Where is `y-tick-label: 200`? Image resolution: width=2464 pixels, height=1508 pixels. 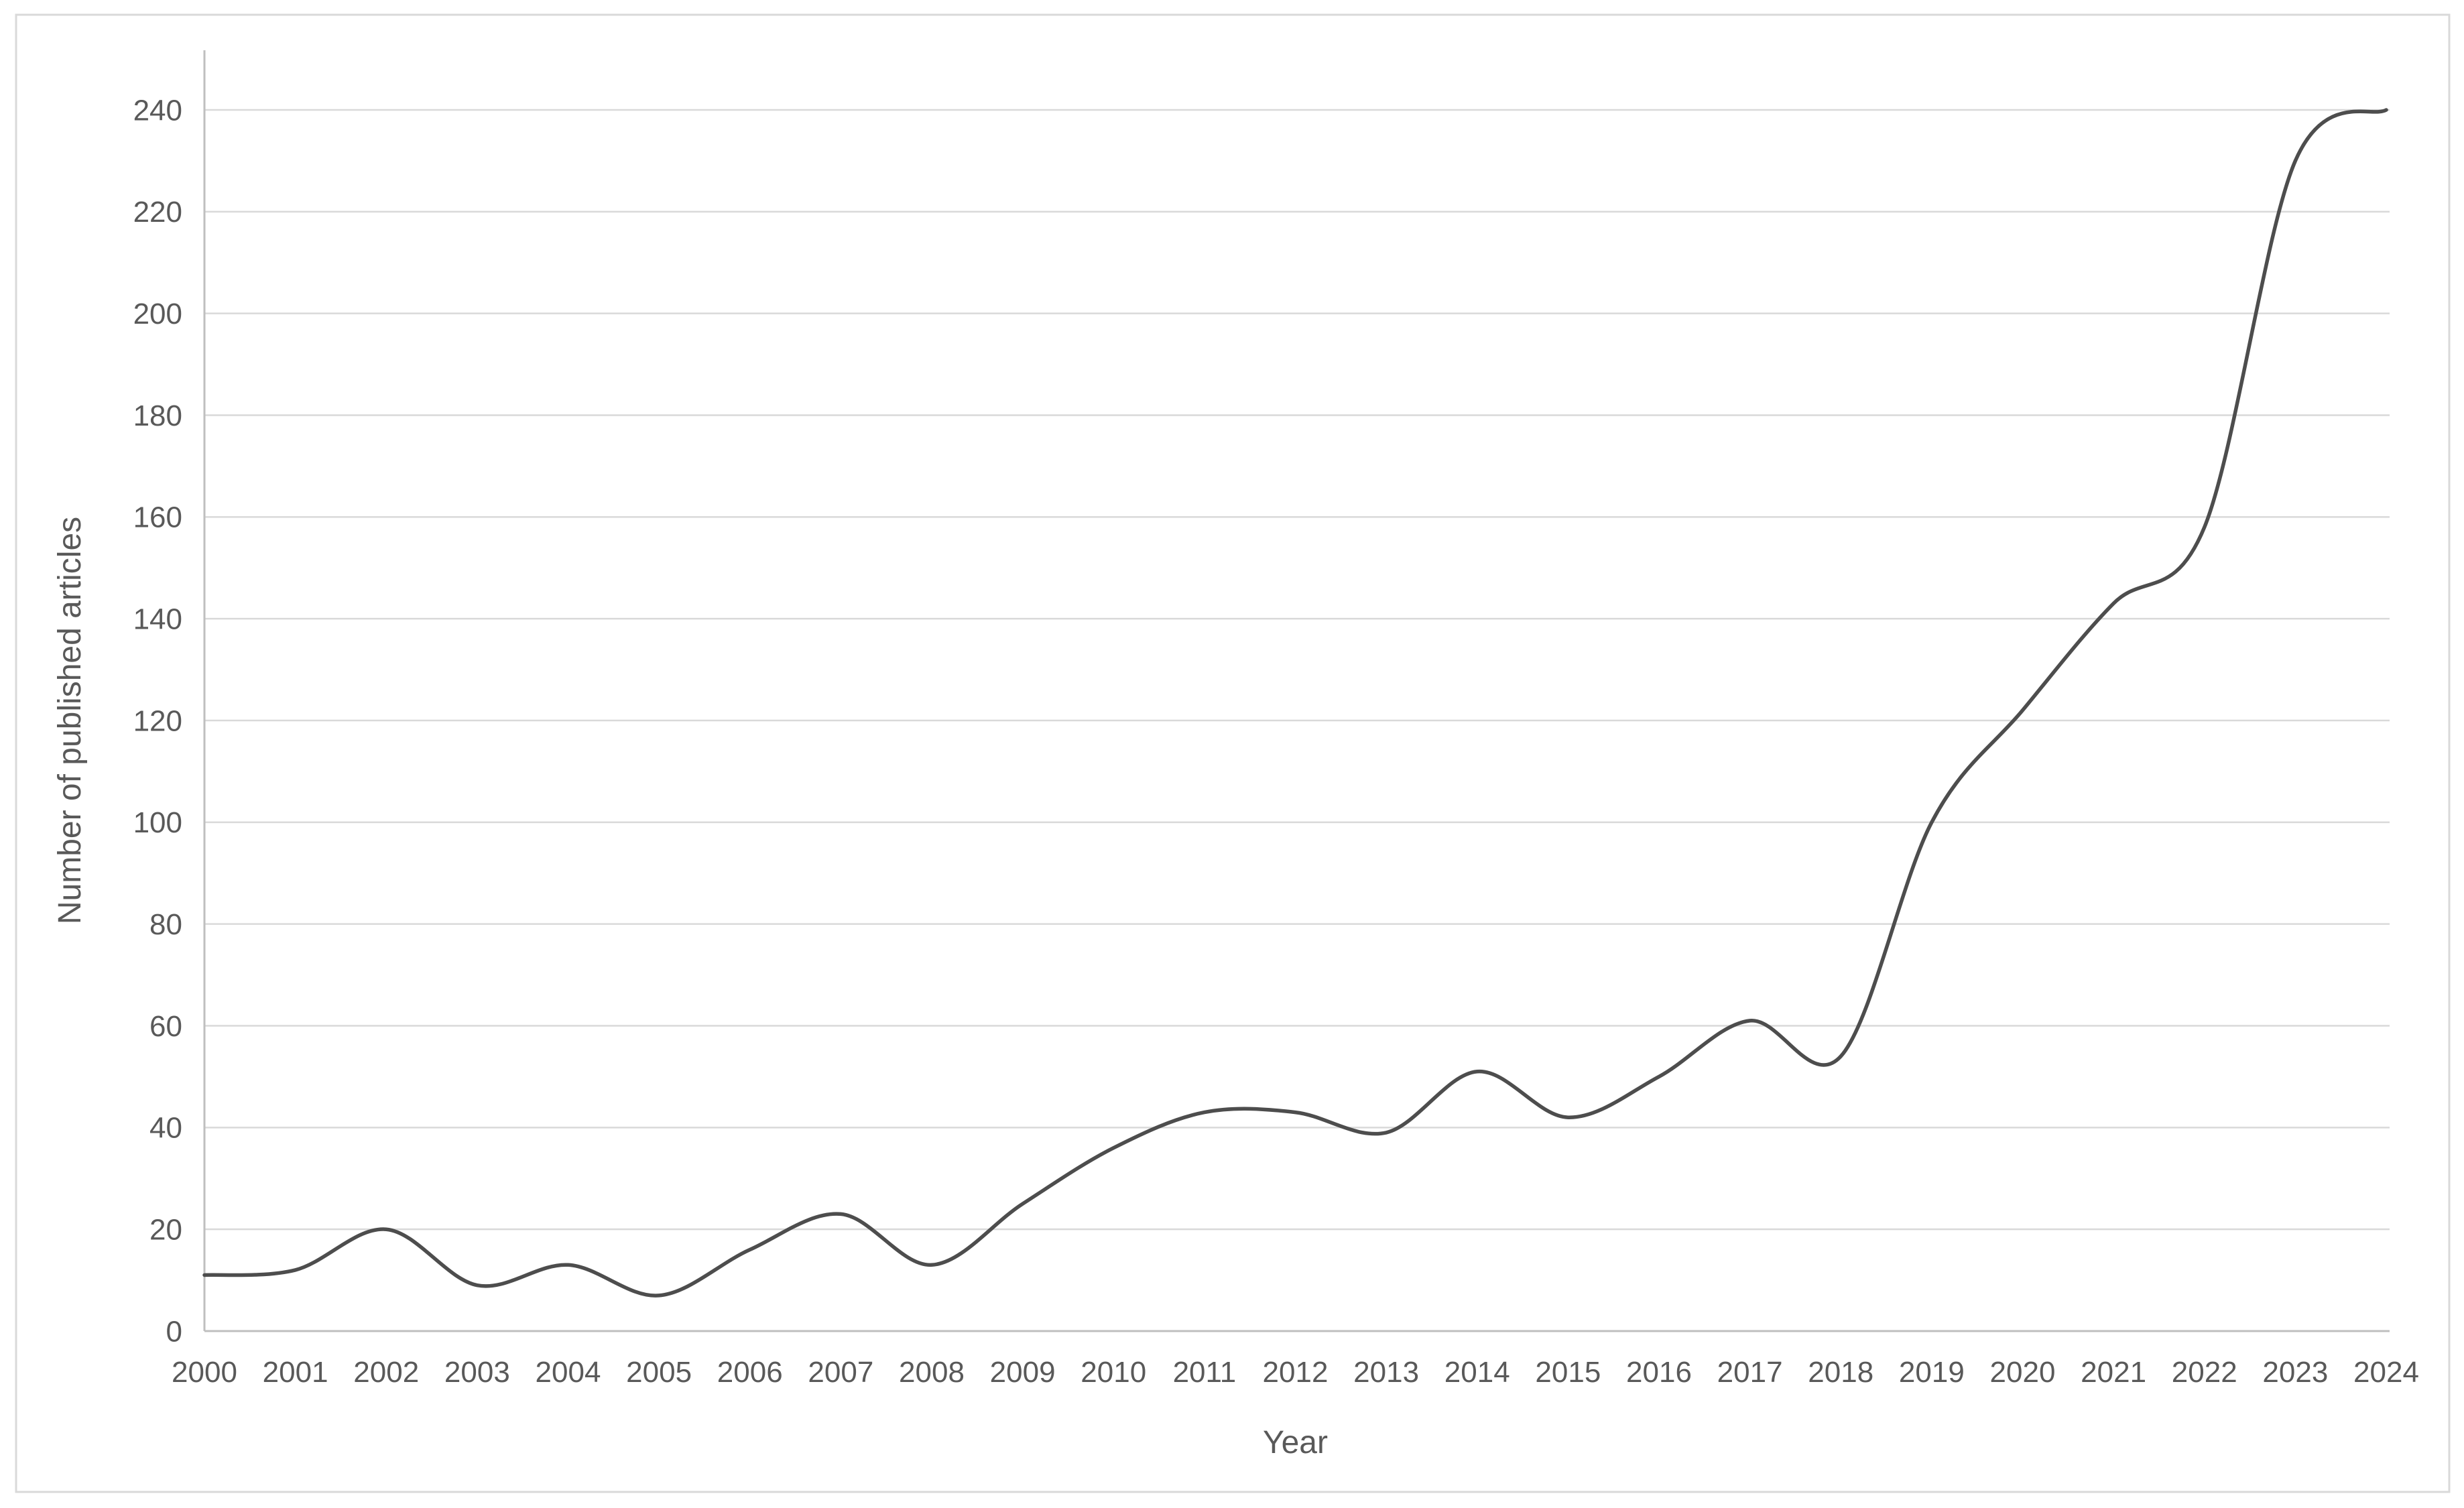
y-tick-label: 200 is located at coordinates (157, 314).